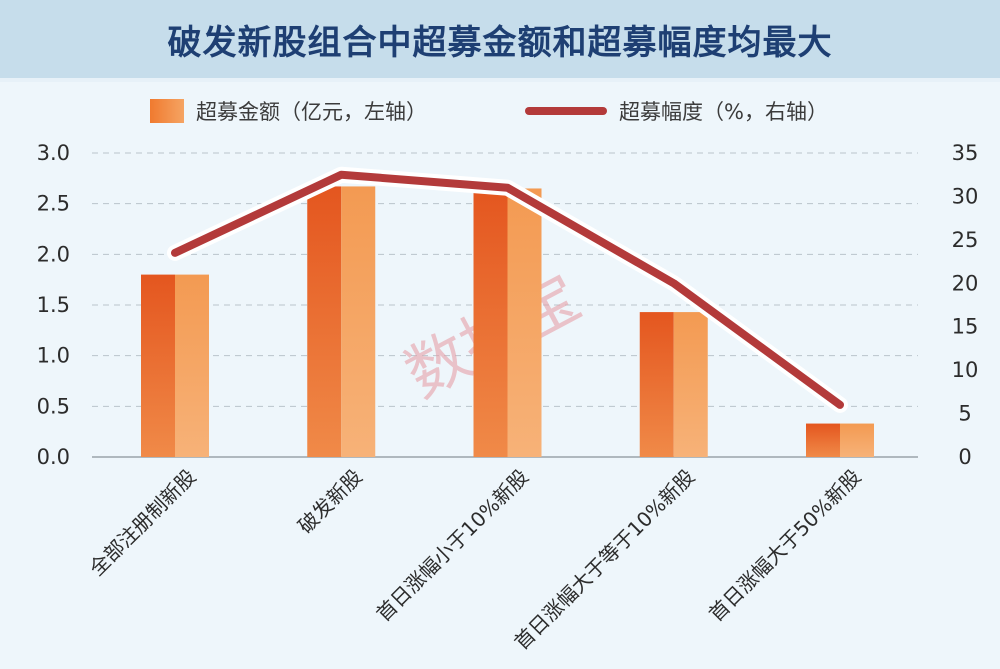  I want to click on legend-item-bar: 超募金额（亿元，左轴）, so click(288, 111).